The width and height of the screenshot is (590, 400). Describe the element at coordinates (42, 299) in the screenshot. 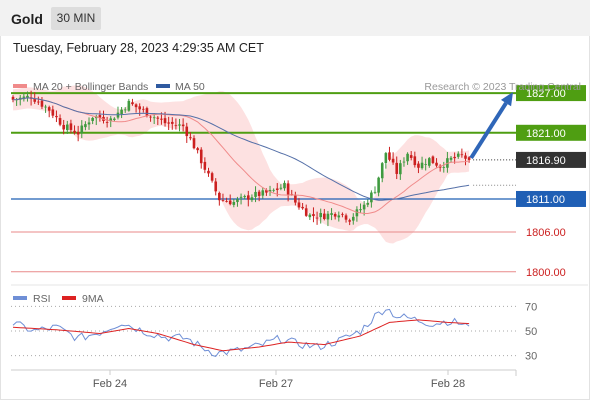

I see `rsi-legend-label: RSI` at that location.